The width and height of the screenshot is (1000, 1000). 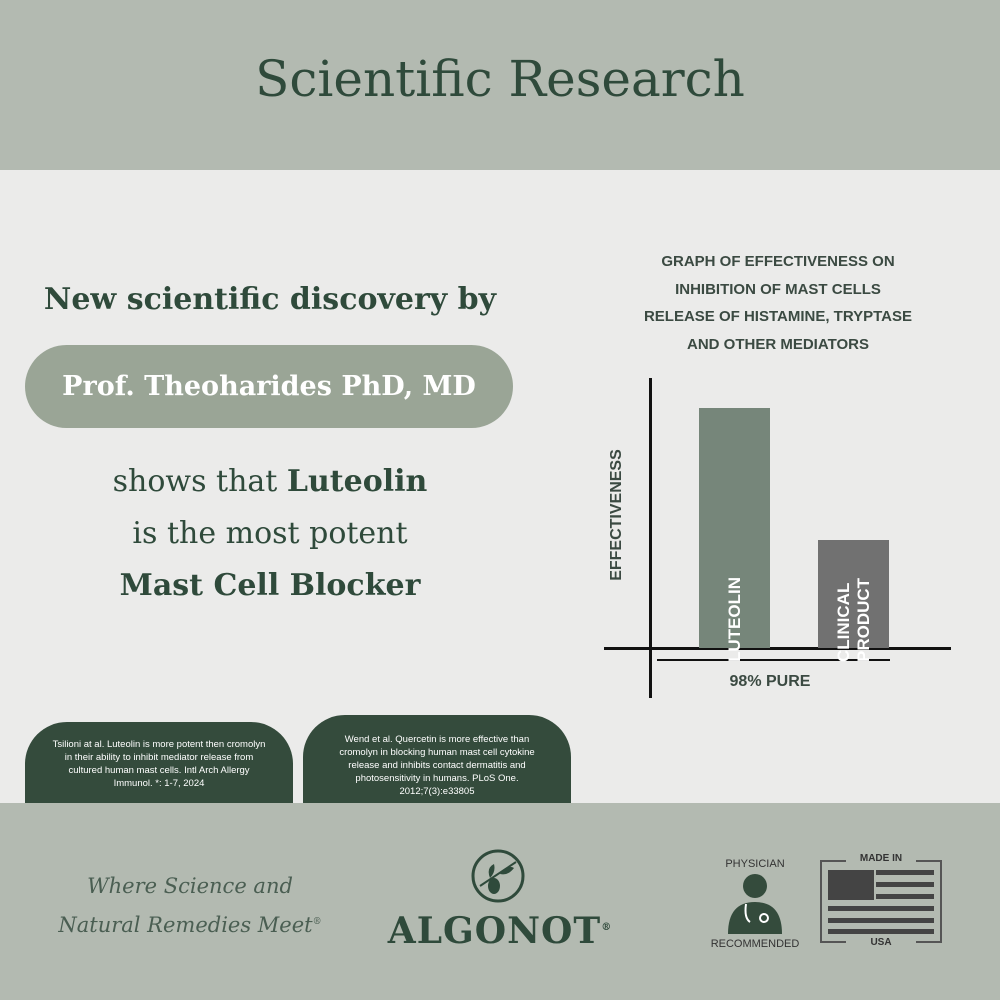 What do you see at coordinates (195, 481) in the screenshot?
I see `statement-text: shows that` at bounding box center [195, 481].